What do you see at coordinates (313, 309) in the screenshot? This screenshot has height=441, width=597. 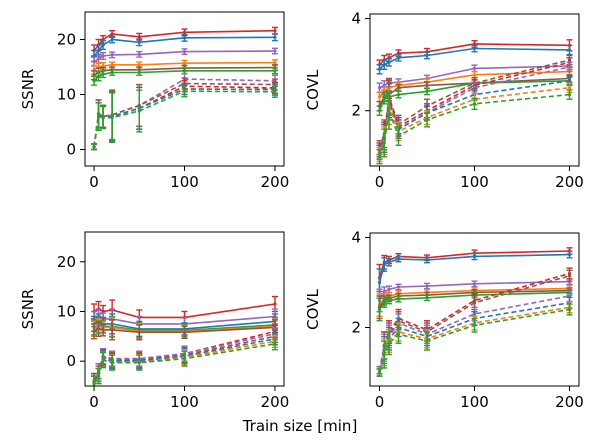 I see `panel-4-ylabel: COVL` at bounding box center [313, 309].